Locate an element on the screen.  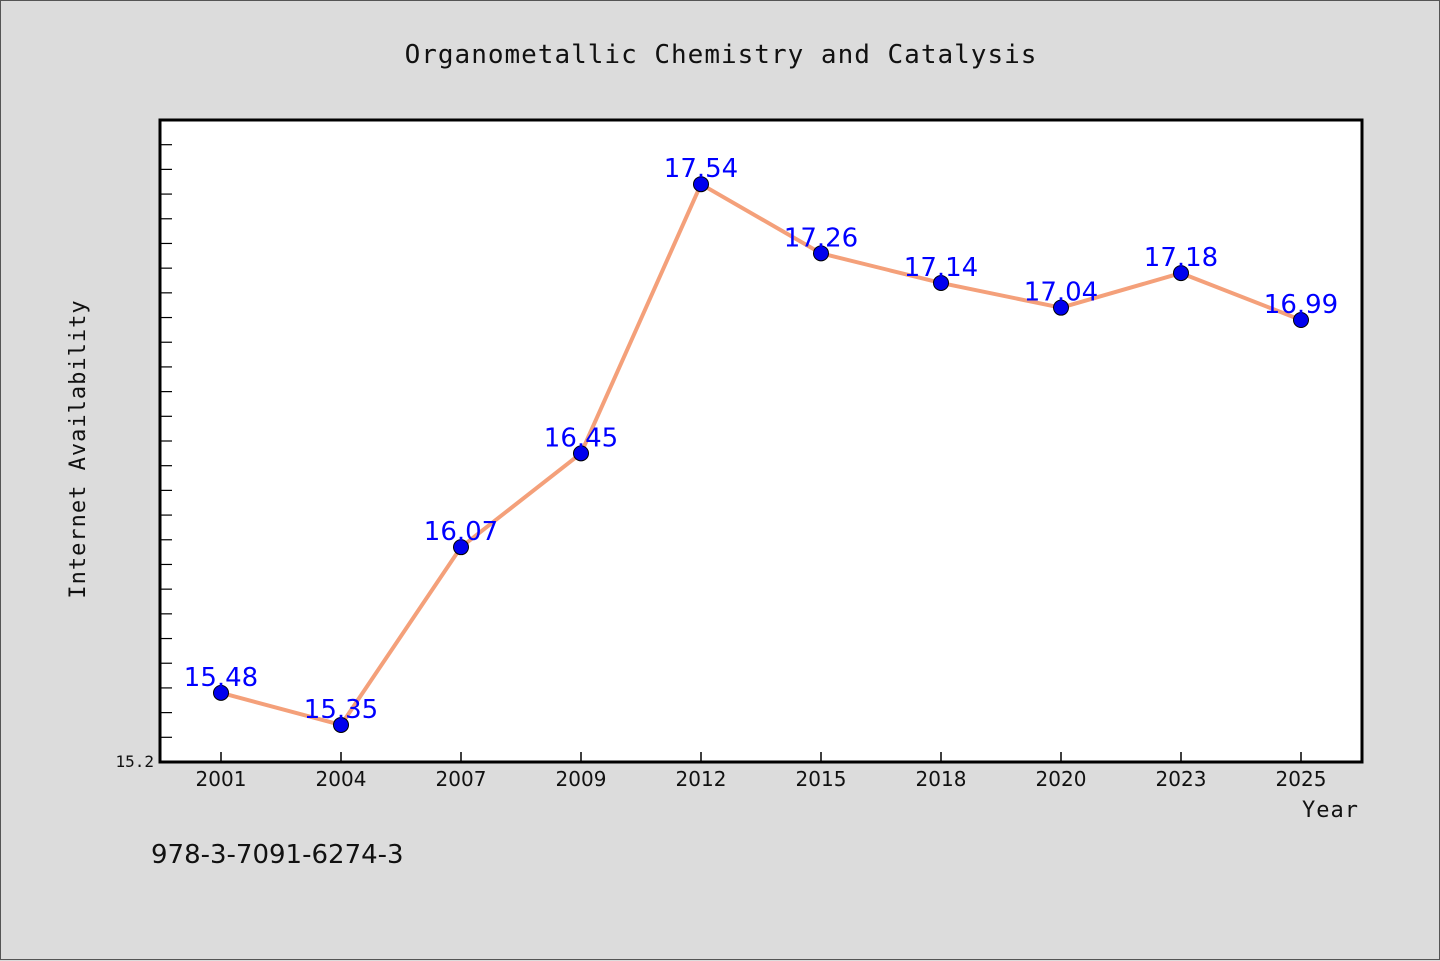
x-tick-label: 2007 is located at coordinates (461, 779).